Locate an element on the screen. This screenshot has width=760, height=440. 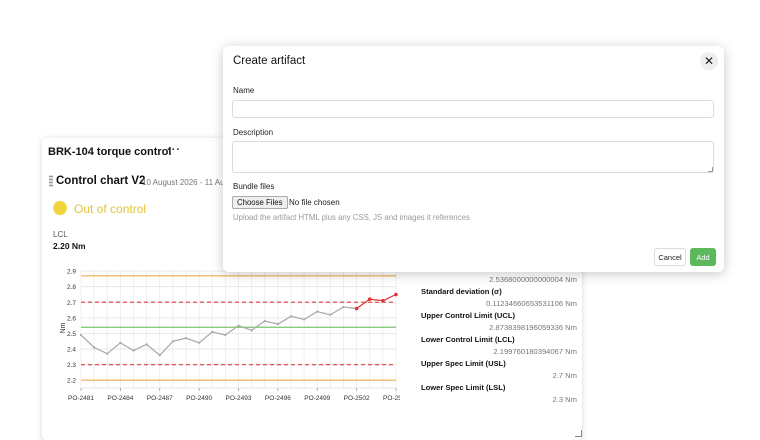
series-line is located at coordinates (218, 331).